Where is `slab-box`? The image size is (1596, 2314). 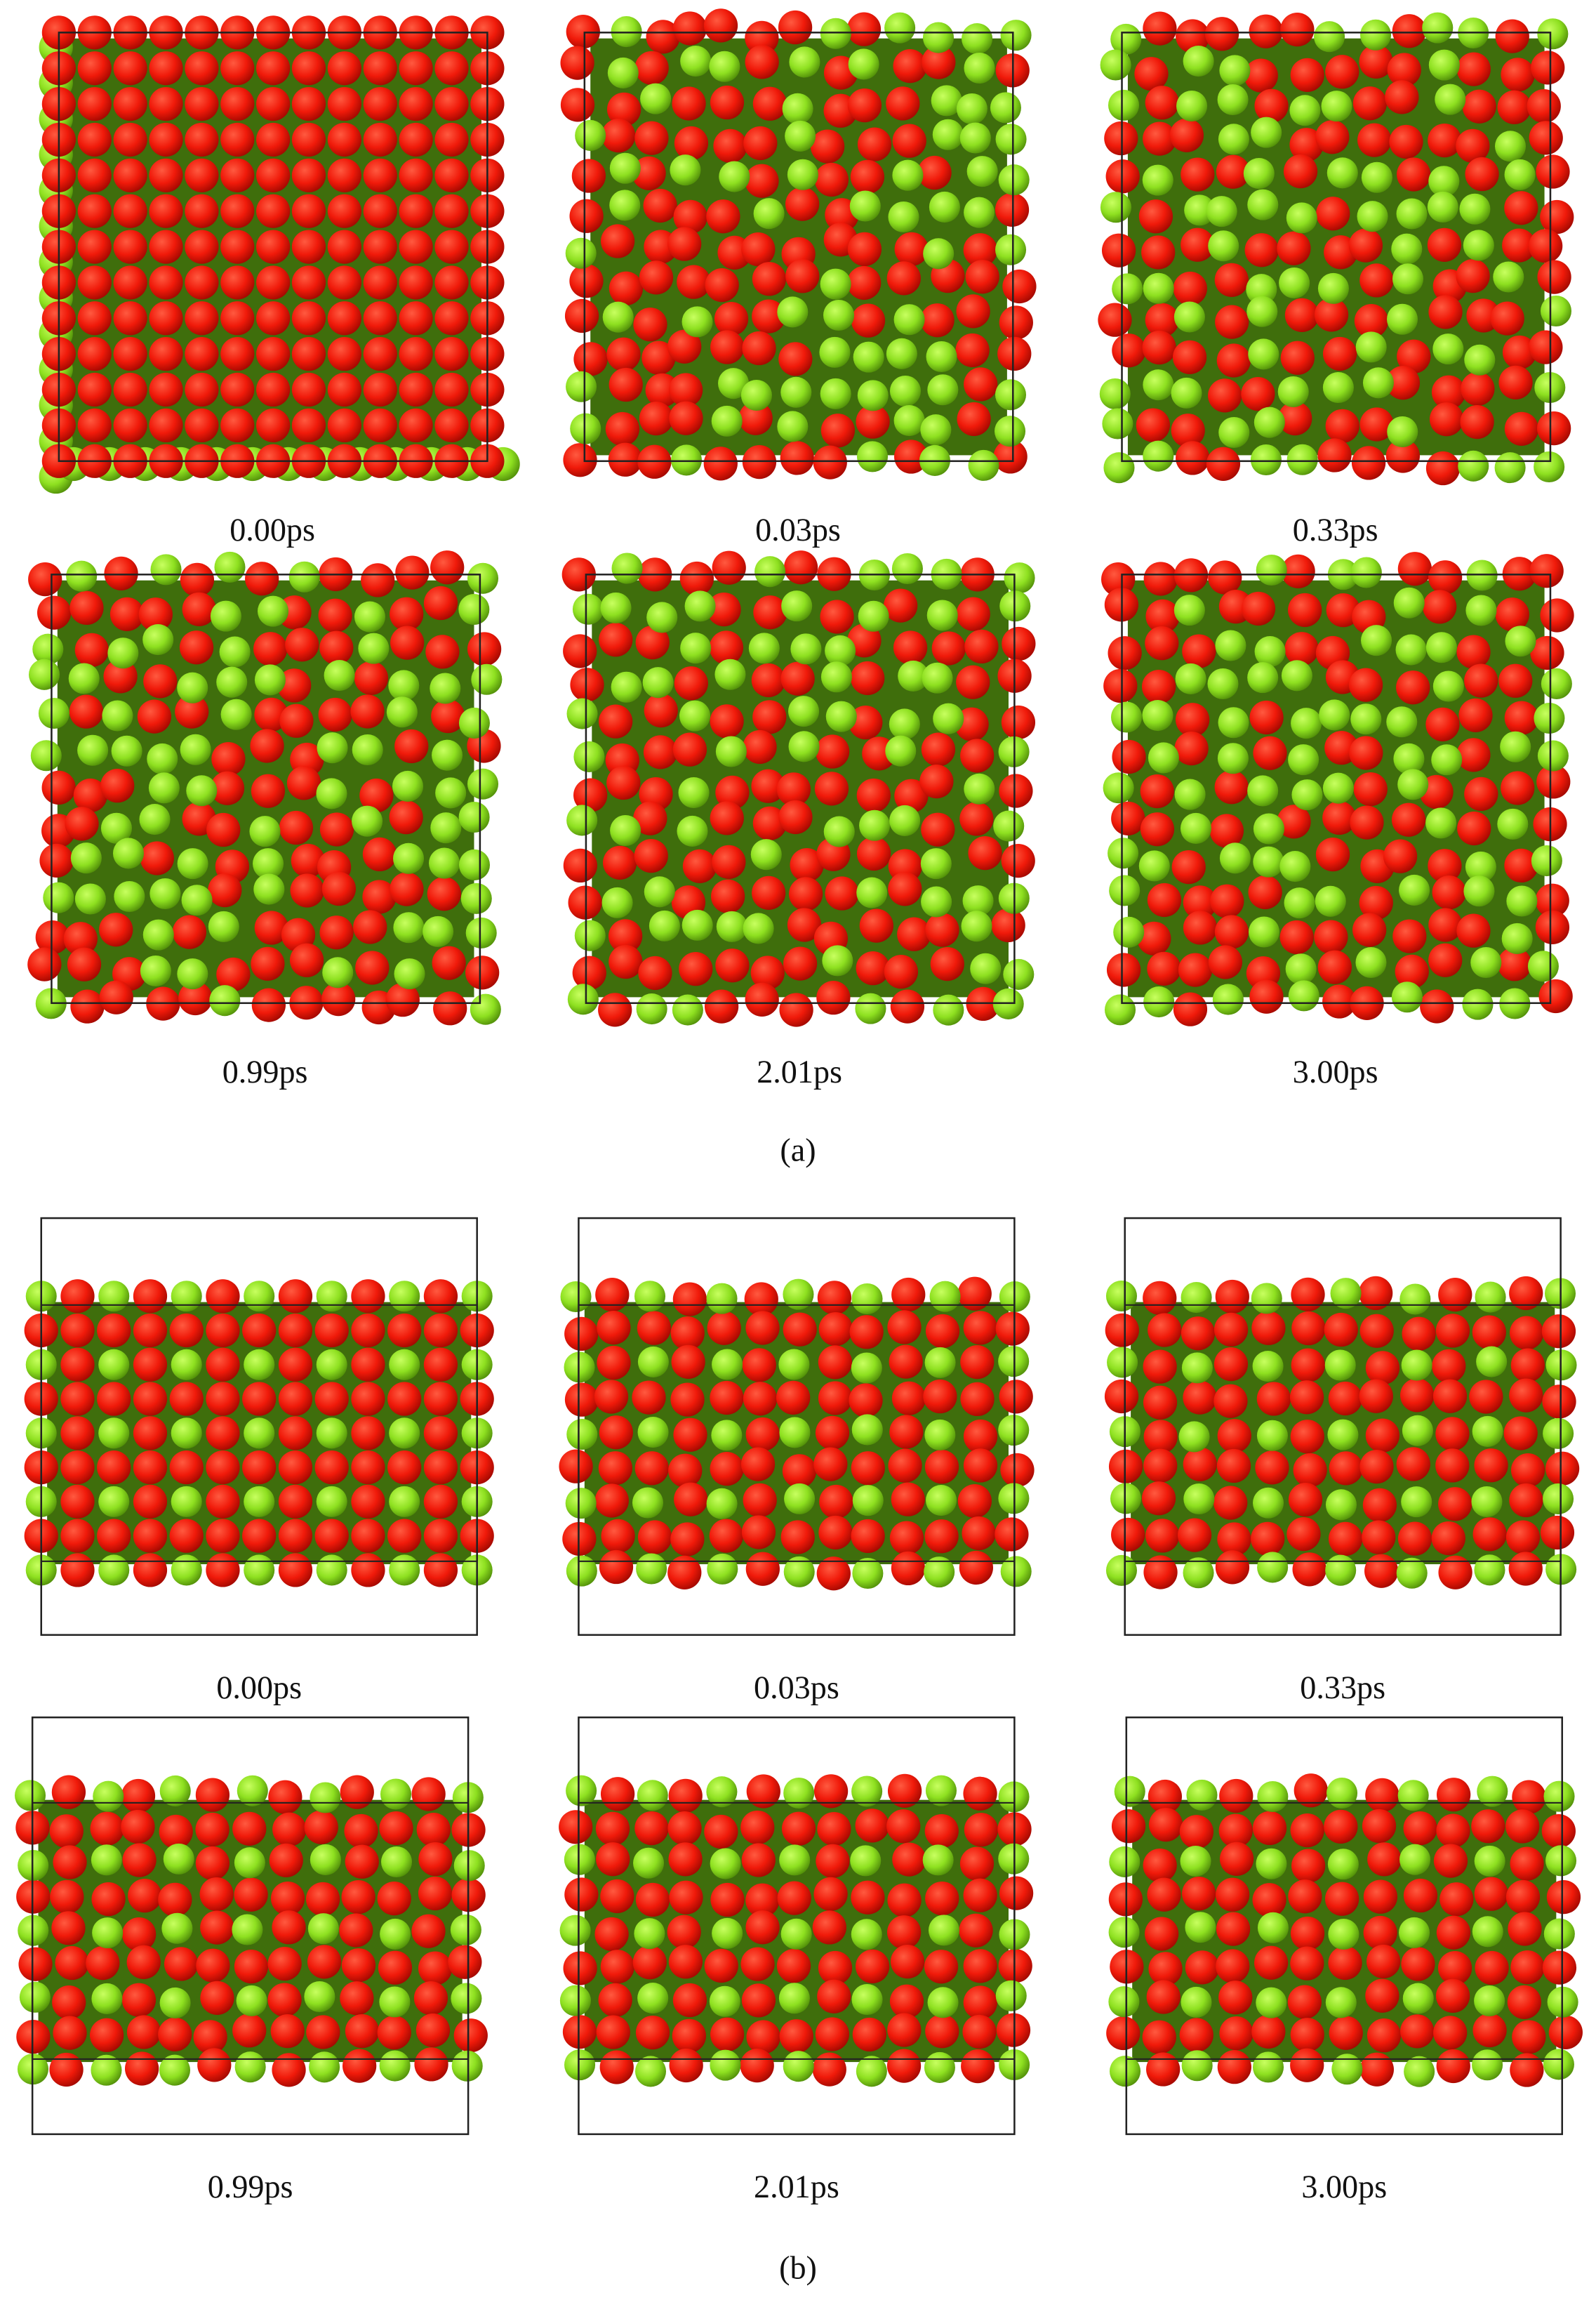
slab-box is located at coordinates (797, 1433).